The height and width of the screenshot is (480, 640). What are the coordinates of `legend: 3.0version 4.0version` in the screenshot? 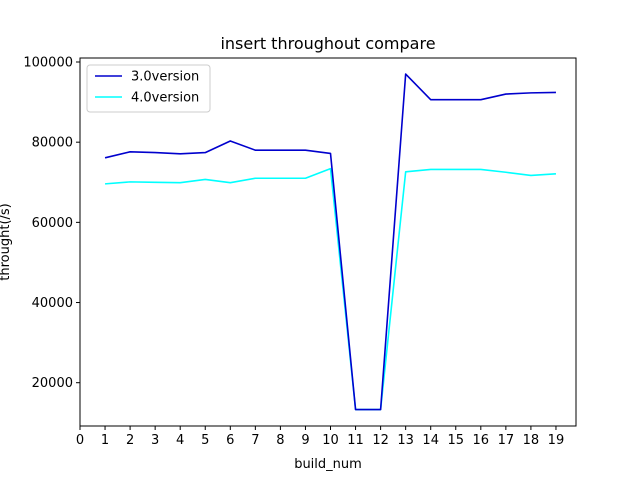 It's located at (148, 88).